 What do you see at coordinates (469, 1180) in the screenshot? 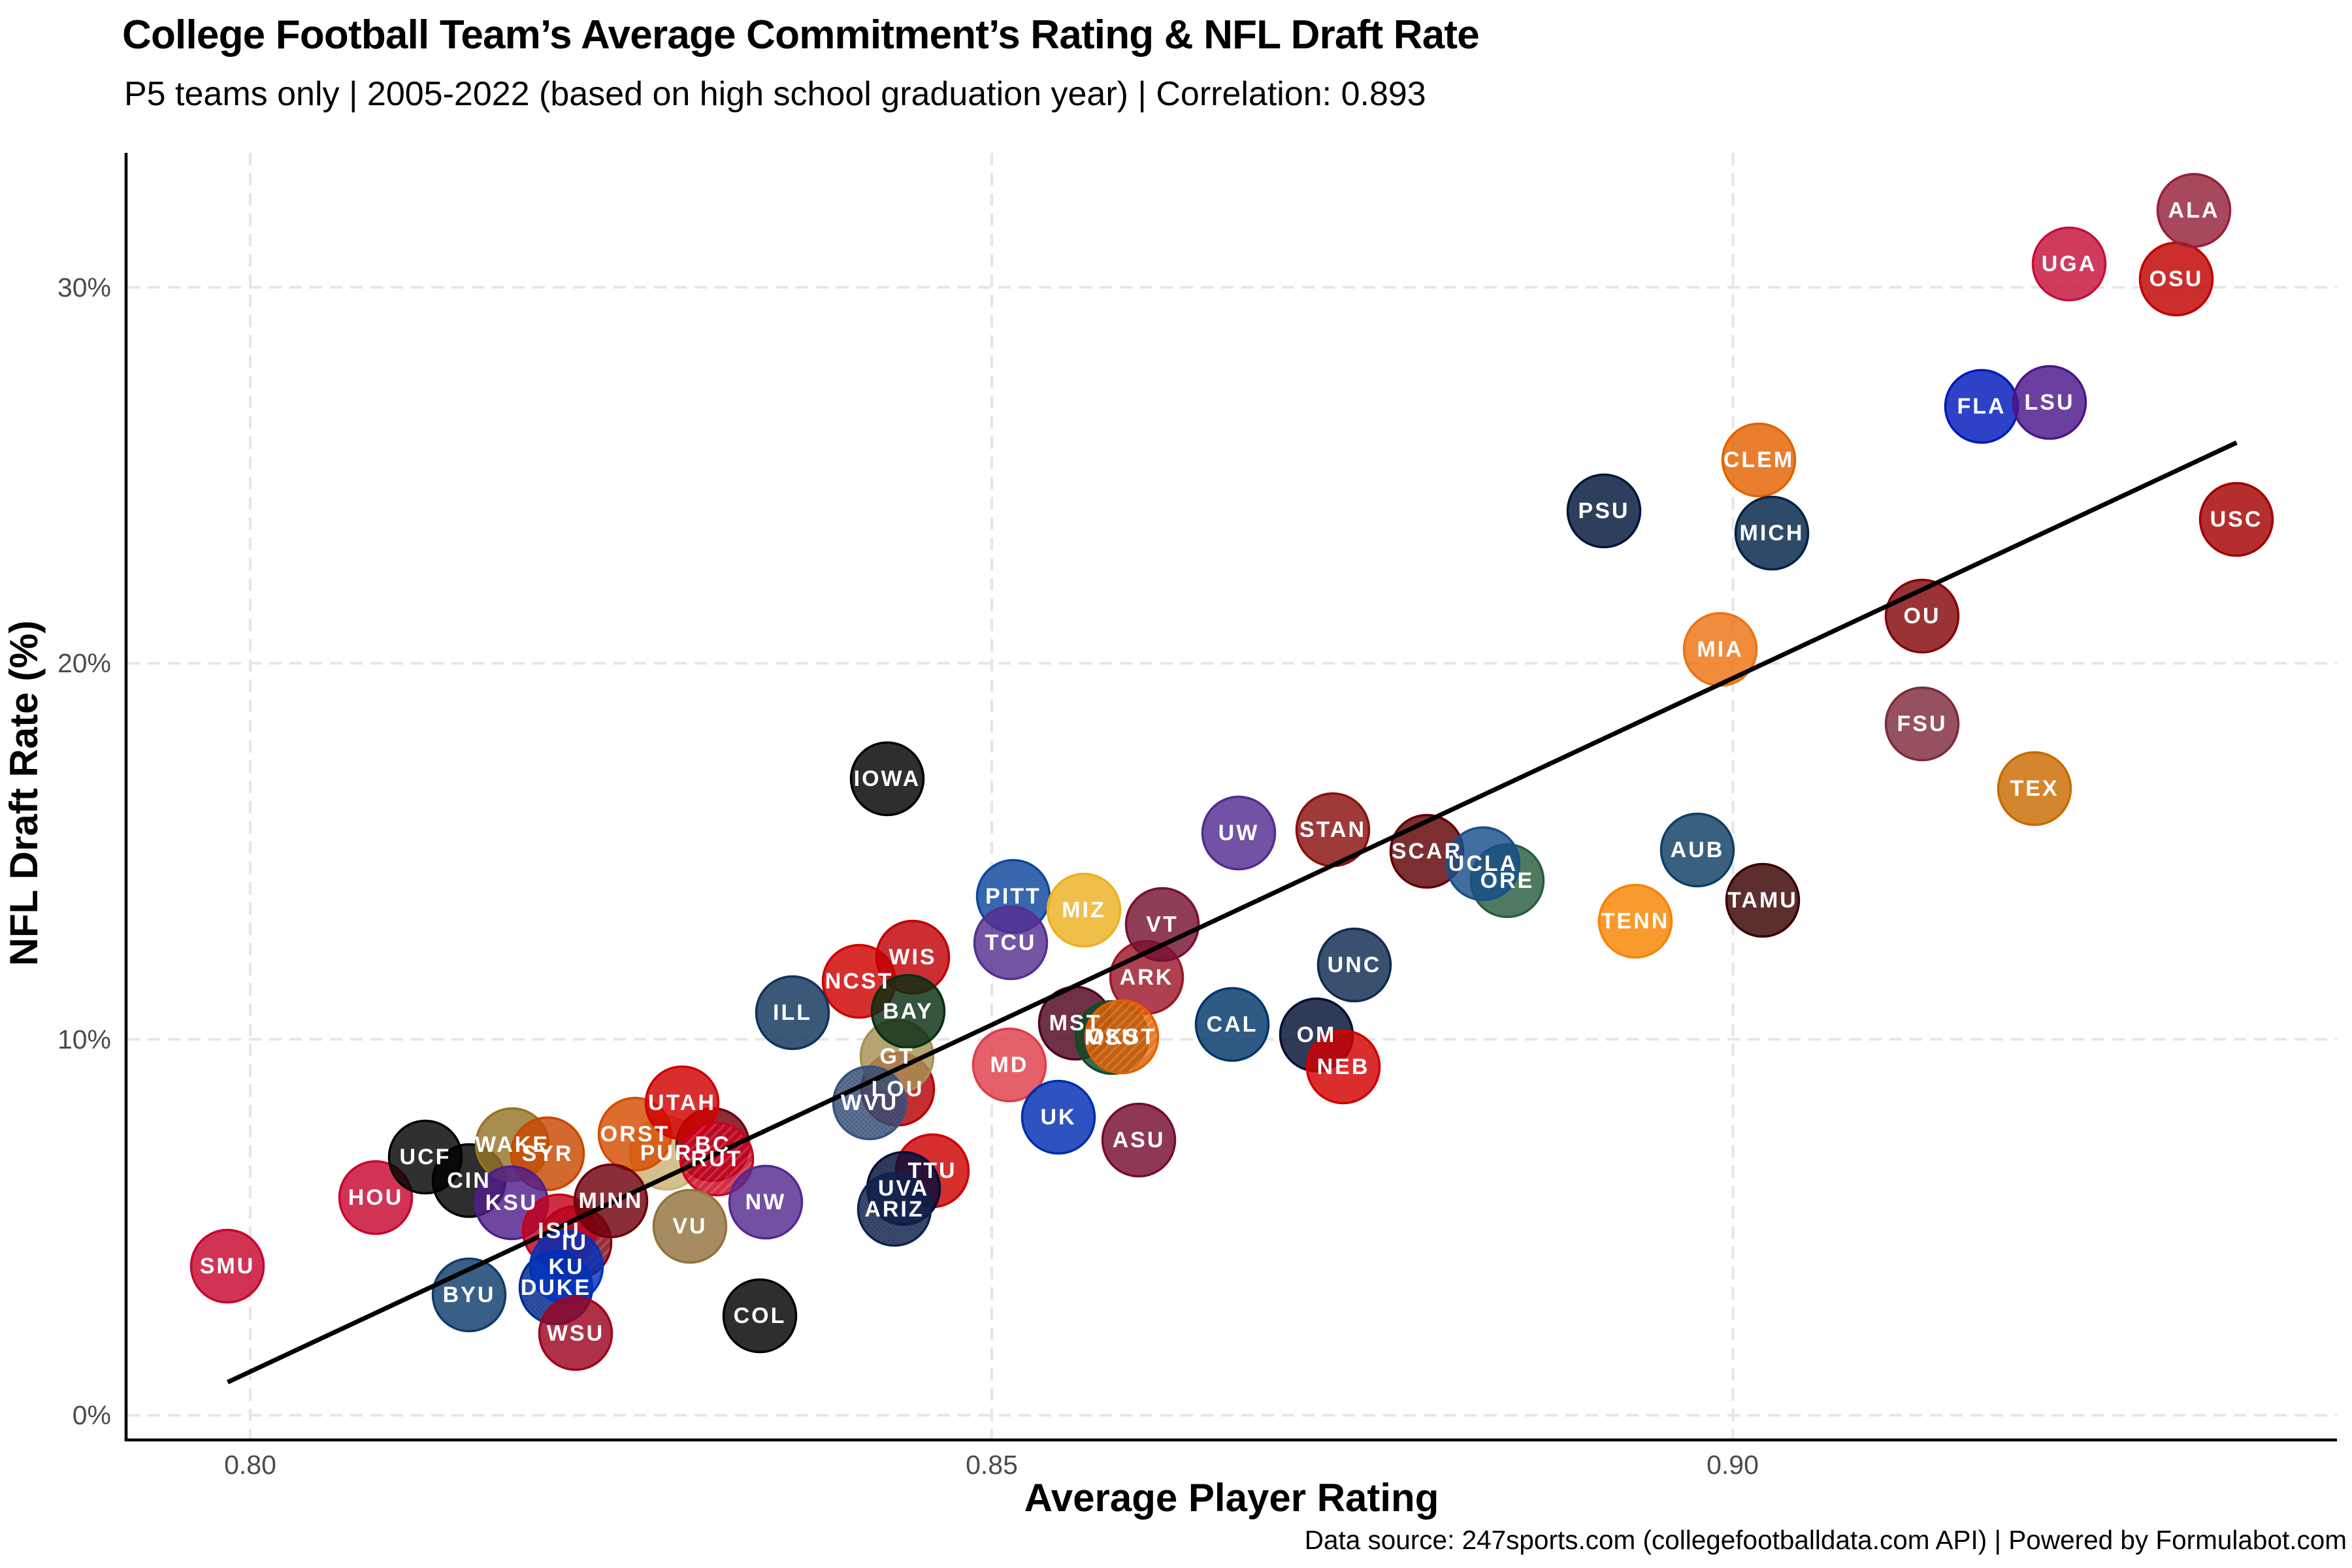
I see `svg-text: CIN` at bounding box center [469, 1180].